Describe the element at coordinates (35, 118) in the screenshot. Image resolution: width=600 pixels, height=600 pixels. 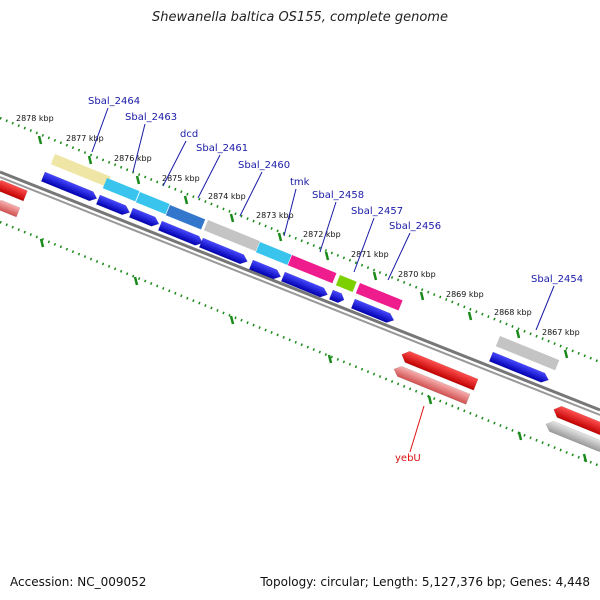
I see `kbp-label-2878: 2878 kbp` at that location.